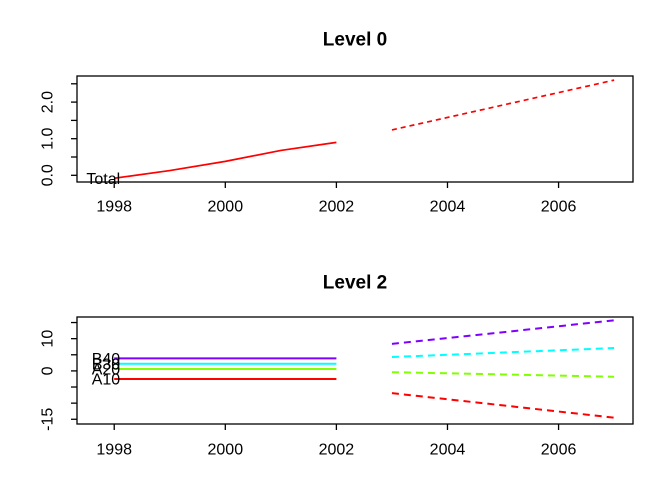 The height and width of the screenshot is (480, 672). I want to click on series-start-label-a20: A20, so click(106, 370).